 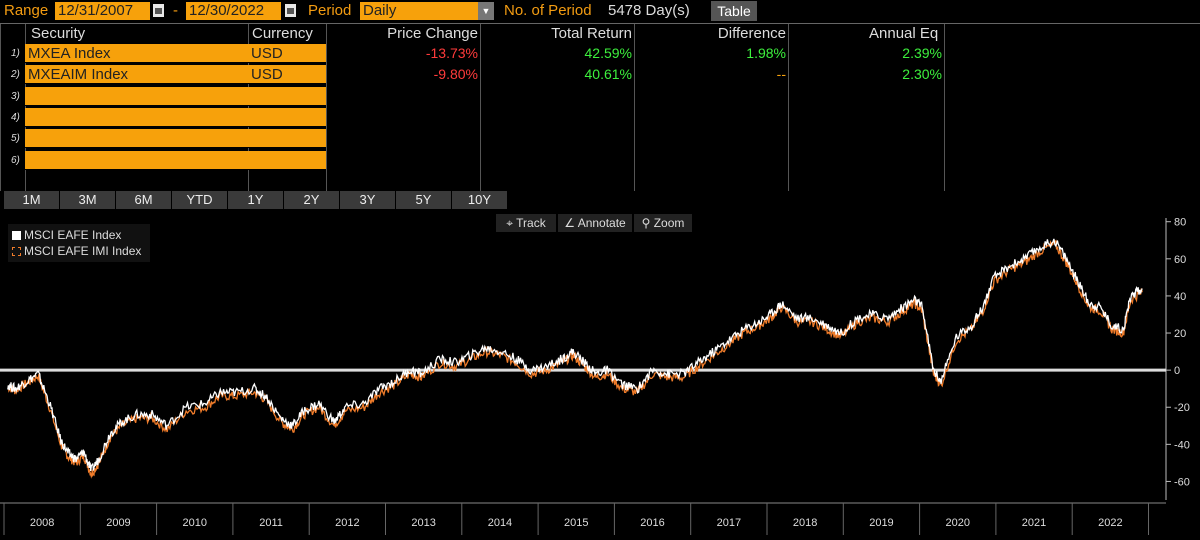 I want to click on period-select: Daily, so click(x=419, y=11).